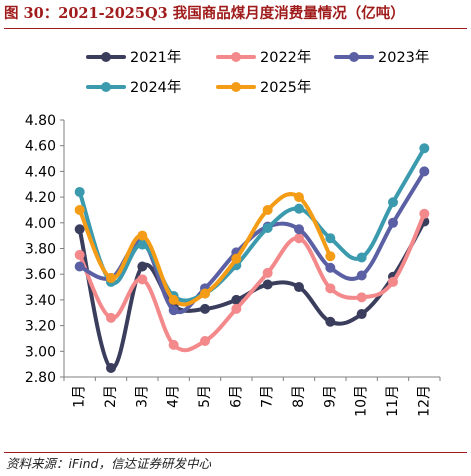  What do you see at coordinates (236, 396) in the screenshot?
I see `x-tick-label: 6月` at bounding box center [236, 396].